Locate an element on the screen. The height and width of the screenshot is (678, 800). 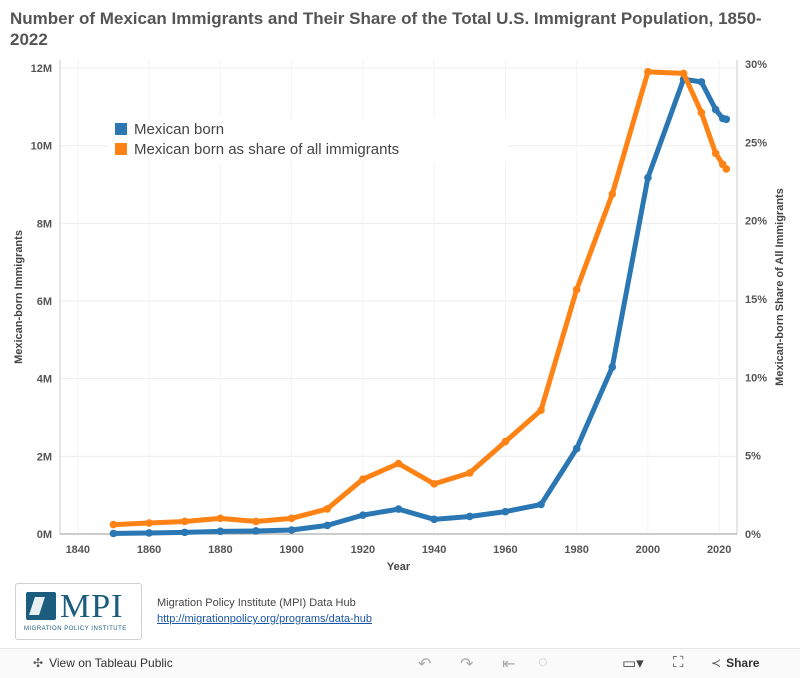
share-button: ≺ Share is located at coordinates (735, 663).